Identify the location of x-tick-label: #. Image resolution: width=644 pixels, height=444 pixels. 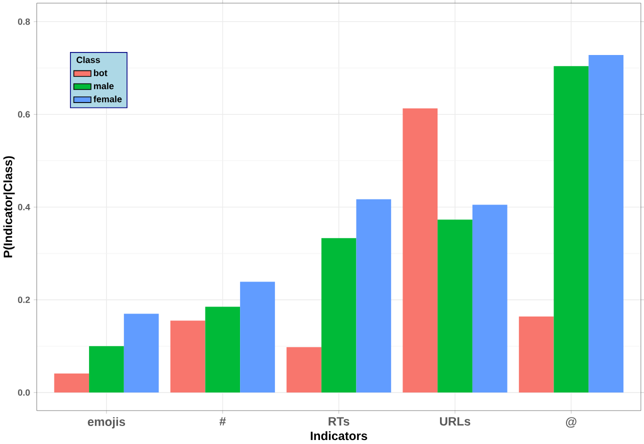
(223, 421).